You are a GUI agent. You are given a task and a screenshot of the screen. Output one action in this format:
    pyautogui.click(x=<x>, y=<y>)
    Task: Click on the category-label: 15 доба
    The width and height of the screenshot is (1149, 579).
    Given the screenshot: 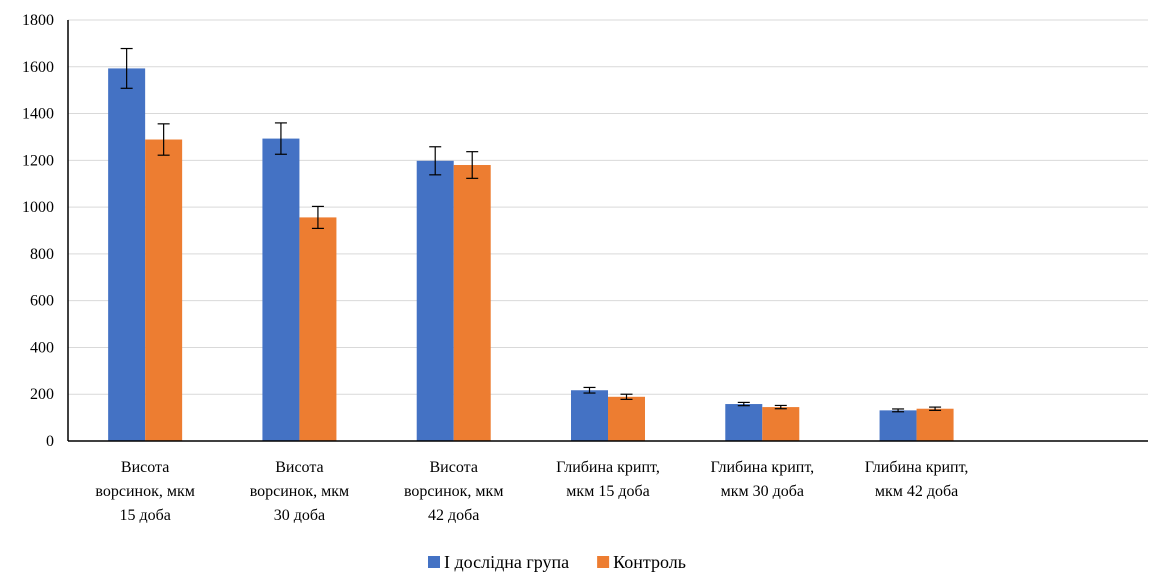 What is the action you would take?
    pyautogui.click(x=144, y=515)
    